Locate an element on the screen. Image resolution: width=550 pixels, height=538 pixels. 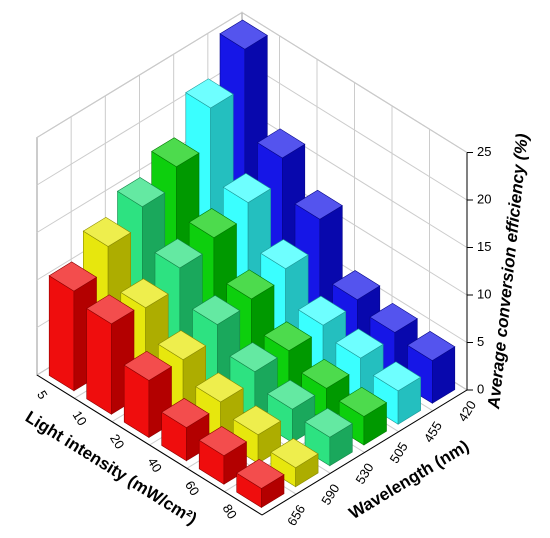
x-tick-label: 40 is located at coordinates (155, 465).